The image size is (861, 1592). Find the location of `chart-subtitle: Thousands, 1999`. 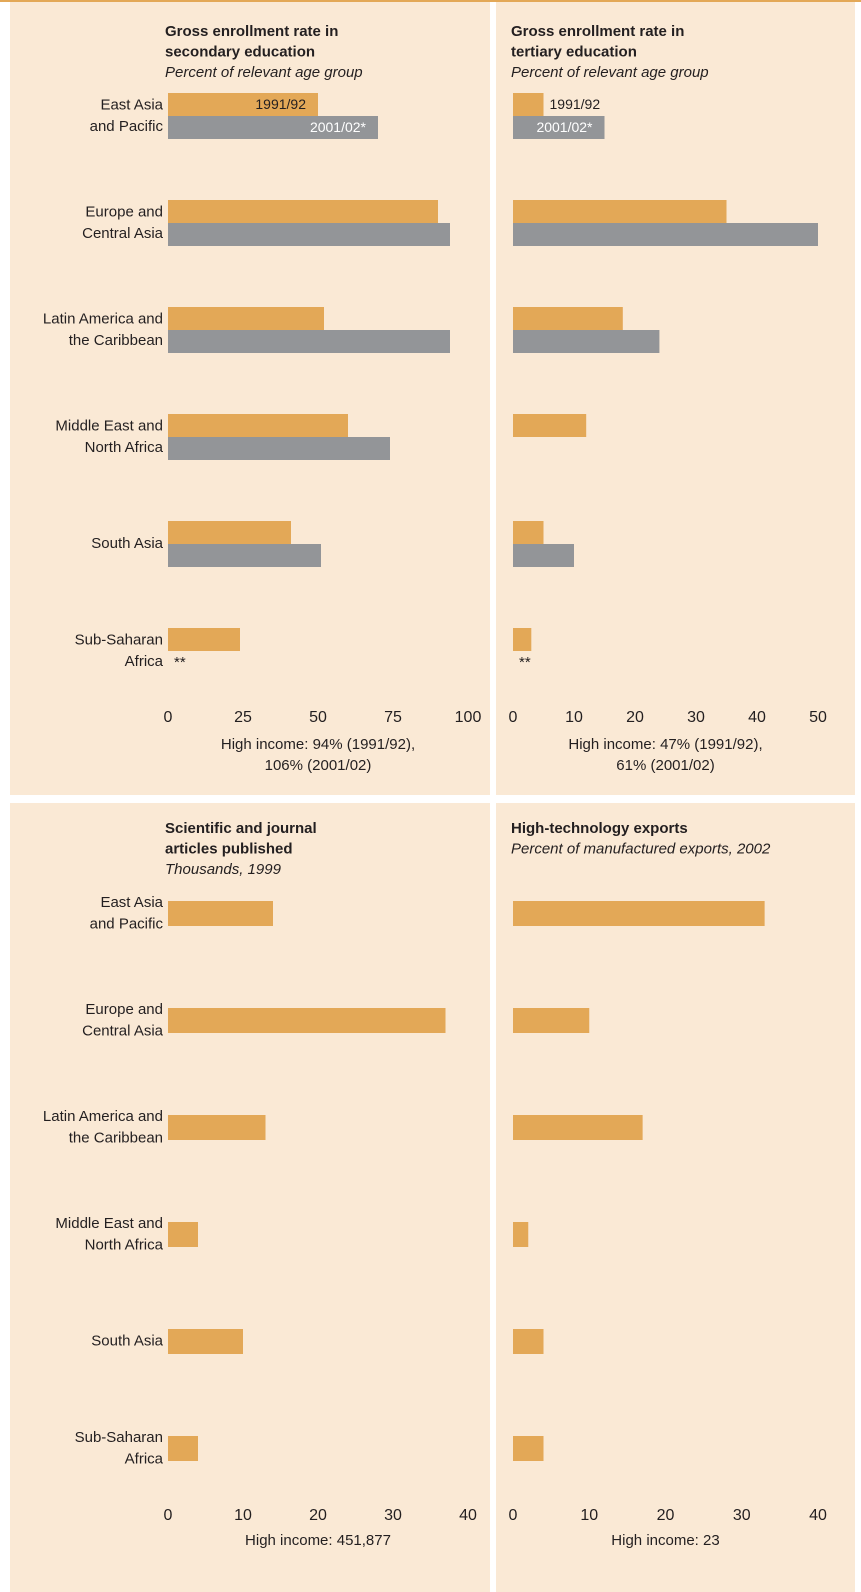

chart-subtitle: Thousands, 1999 is located at coordinates (223, 869).